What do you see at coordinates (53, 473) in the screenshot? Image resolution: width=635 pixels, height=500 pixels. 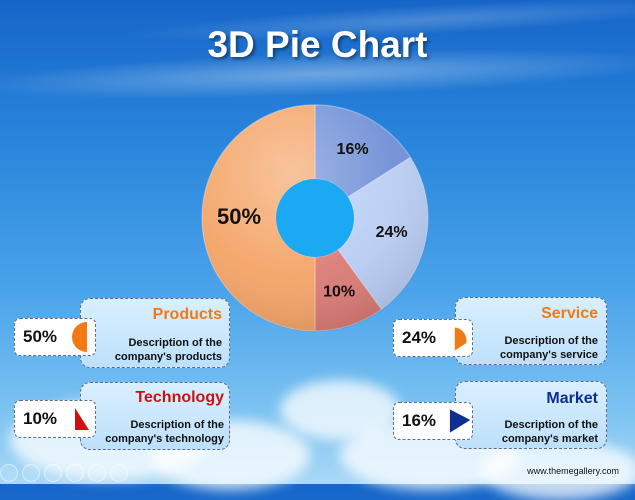 I see `slide-pen-button` at bounding box center [53, 473].